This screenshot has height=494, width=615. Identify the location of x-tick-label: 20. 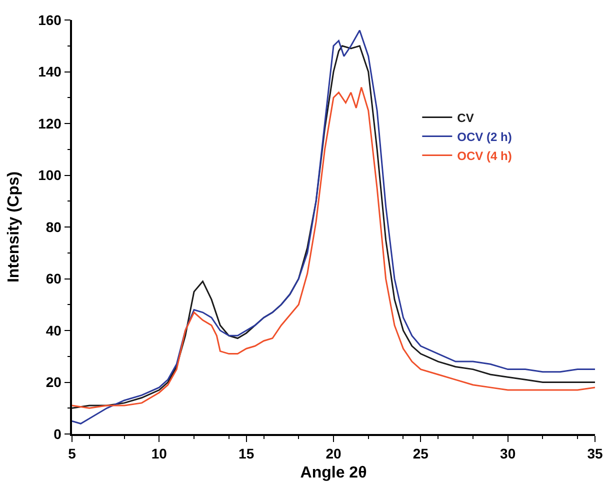
(334, 454).